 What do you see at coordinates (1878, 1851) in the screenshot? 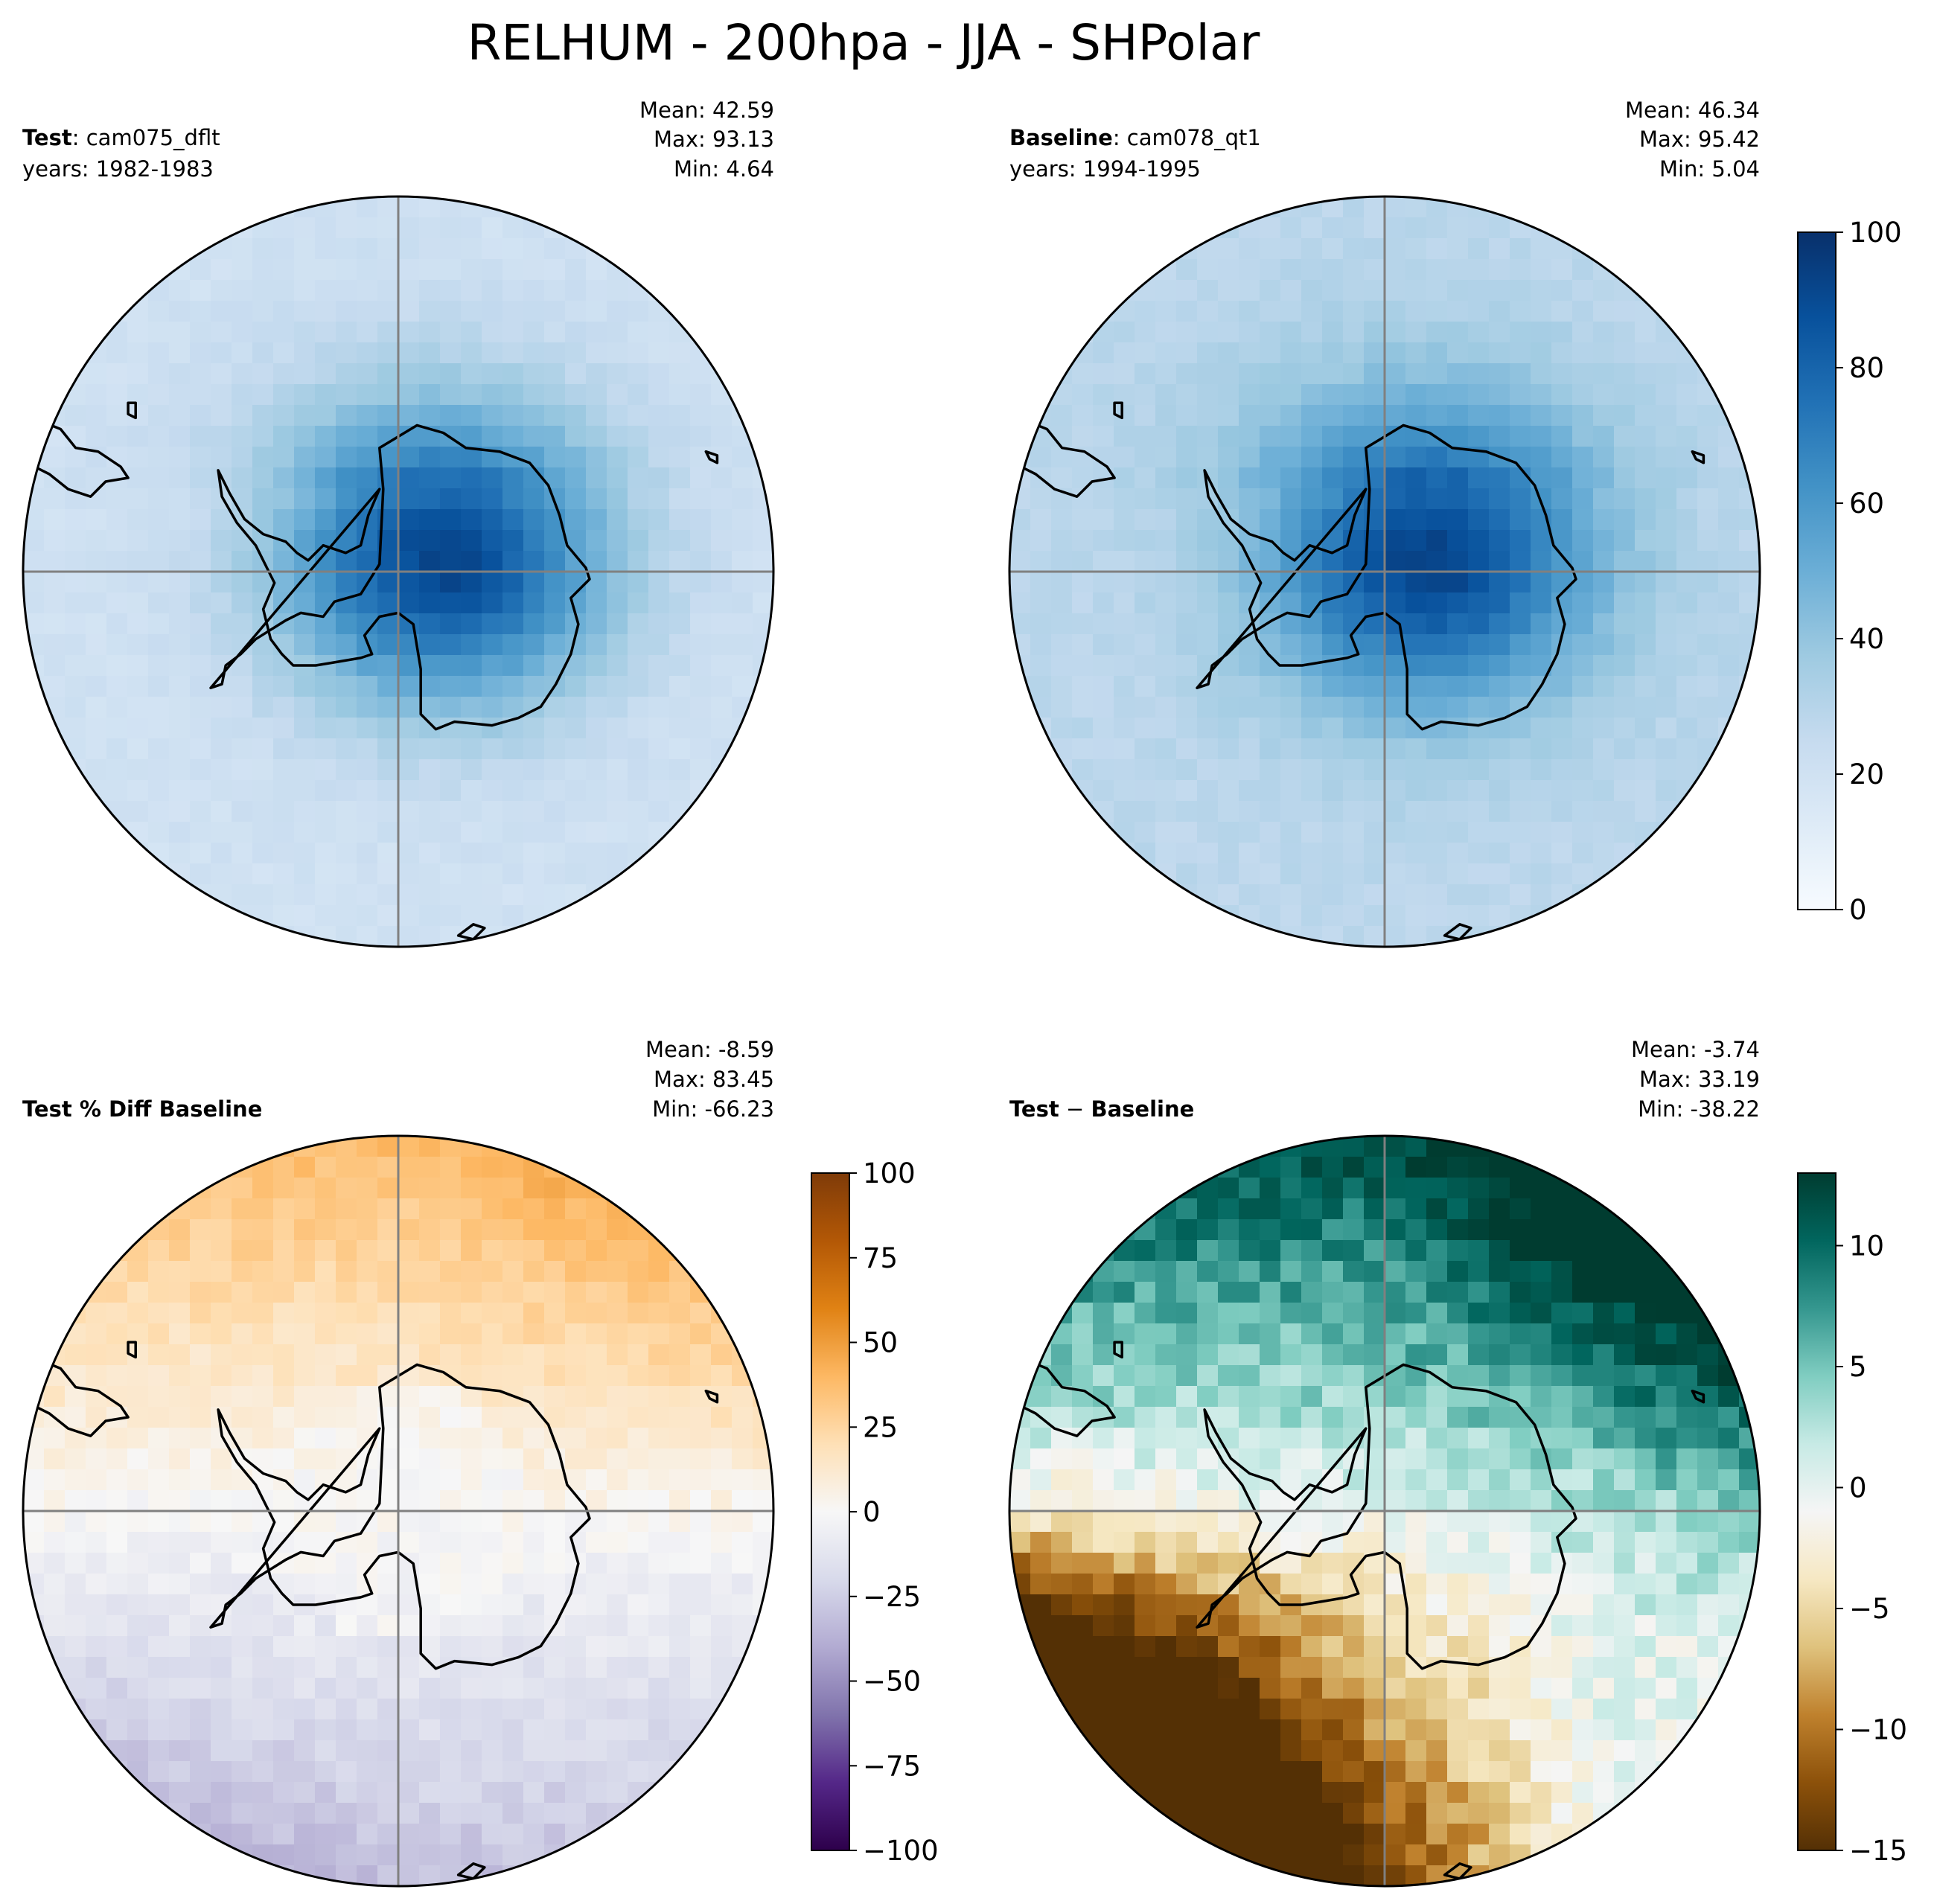
I see `colorbar-tick-label: −15` at bounding box center [1878, 1851].